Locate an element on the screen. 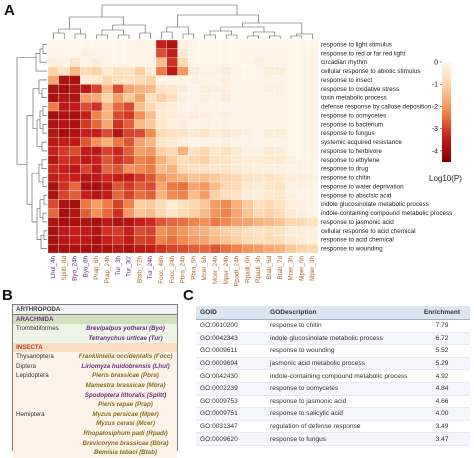 This screenshot has height=458, width=474. row-label: response to drug is located at coordinates (345, 169).